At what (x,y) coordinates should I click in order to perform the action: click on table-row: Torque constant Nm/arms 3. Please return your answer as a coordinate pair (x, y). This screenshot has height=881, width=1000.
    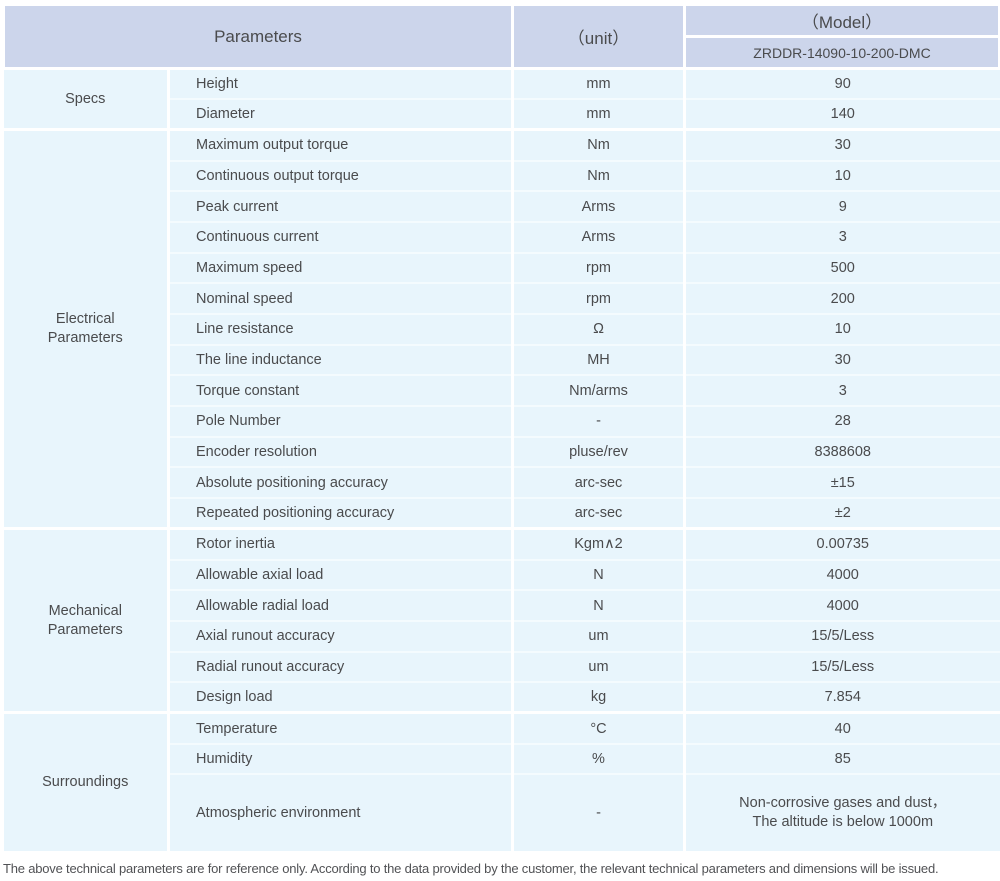
    Looking at the image, I should click on (502, 390).